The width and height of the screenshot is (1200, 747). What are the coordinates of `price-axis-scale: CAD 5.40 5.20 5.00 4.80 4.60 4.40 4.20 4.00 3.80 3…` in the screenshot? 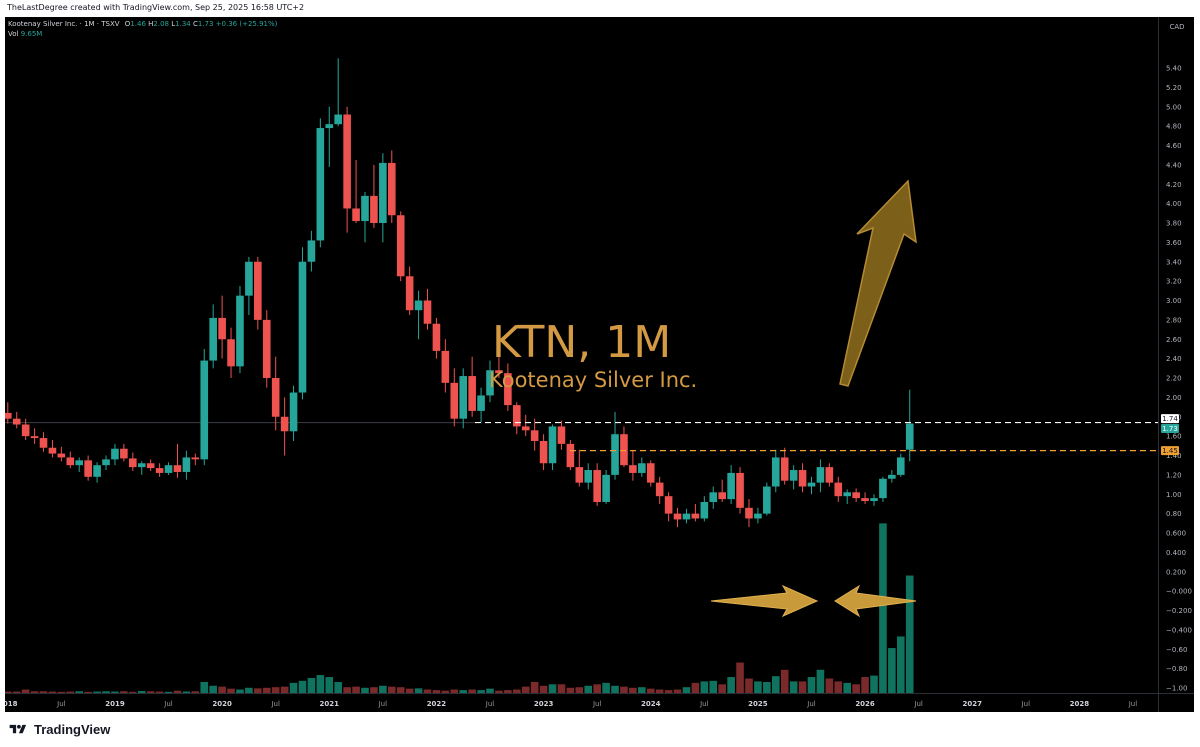 It's located at (1176, 355).